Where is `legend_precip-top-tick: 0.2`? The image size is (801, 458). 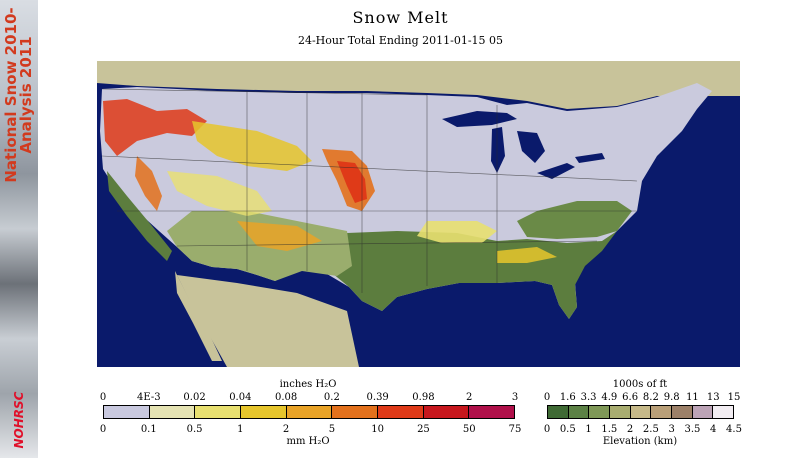 legend_precip-top-tick: 0.2 is located at coordinates (331, 397).